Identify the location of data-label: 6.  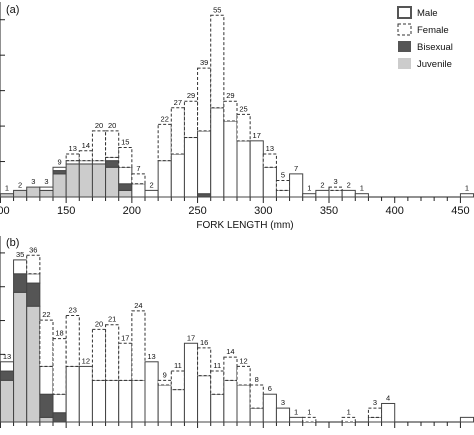
(270, 388).